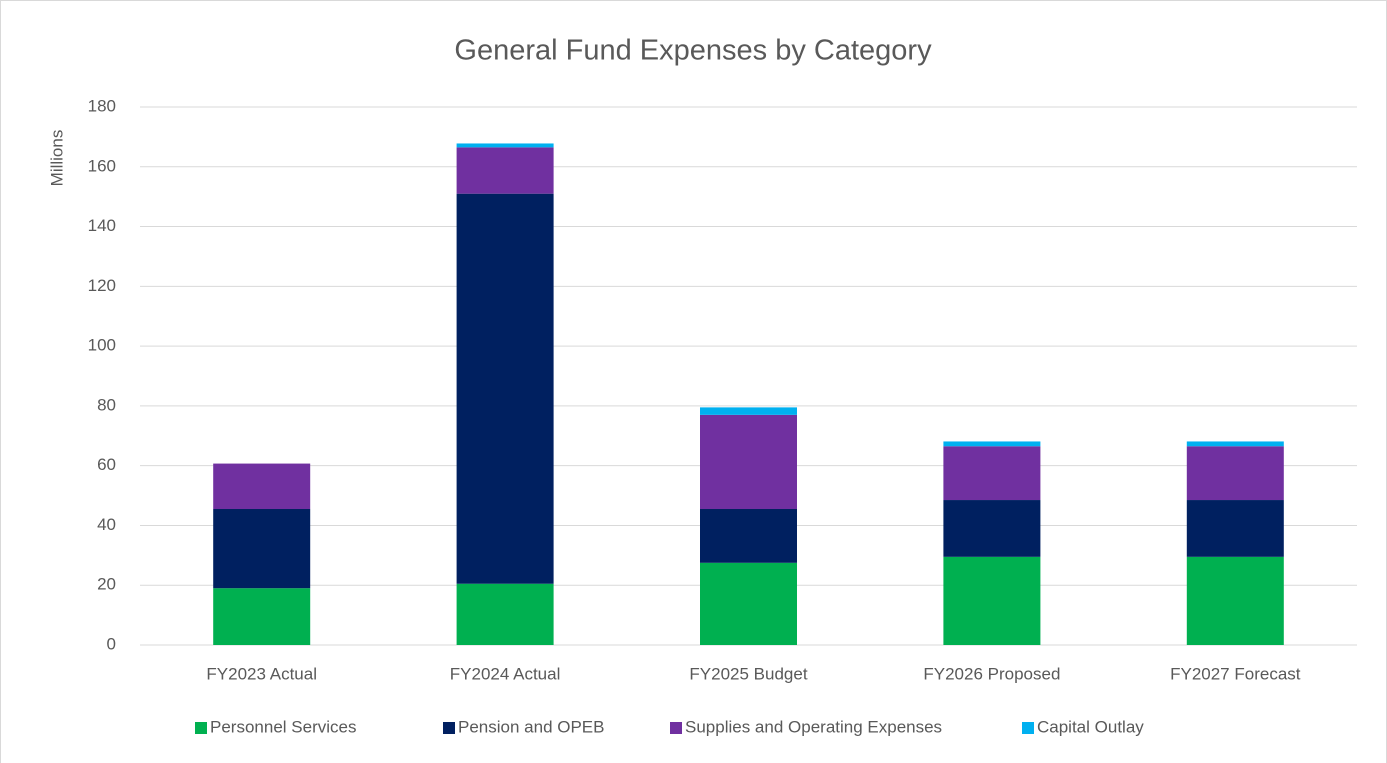 The height and width of the screenshot is (763, 1387). I want to click on y-tick-label: 0, so click(111, 643).